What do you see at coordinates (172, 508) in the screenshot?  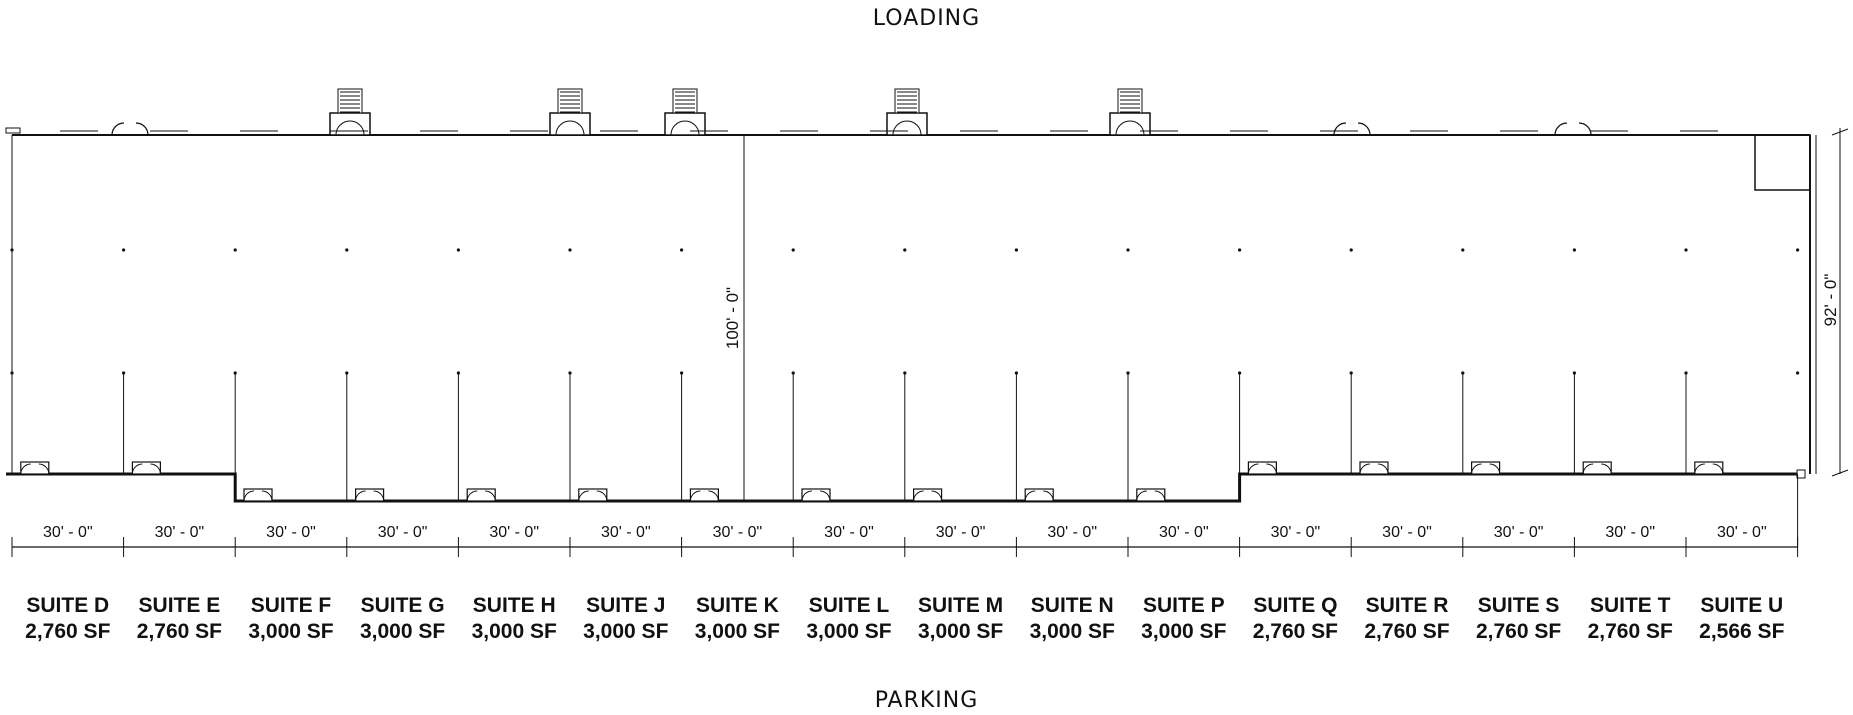 I see `suite: 30' - 0" SUITE E 2,760 SF` at bounding box center [172, 508].